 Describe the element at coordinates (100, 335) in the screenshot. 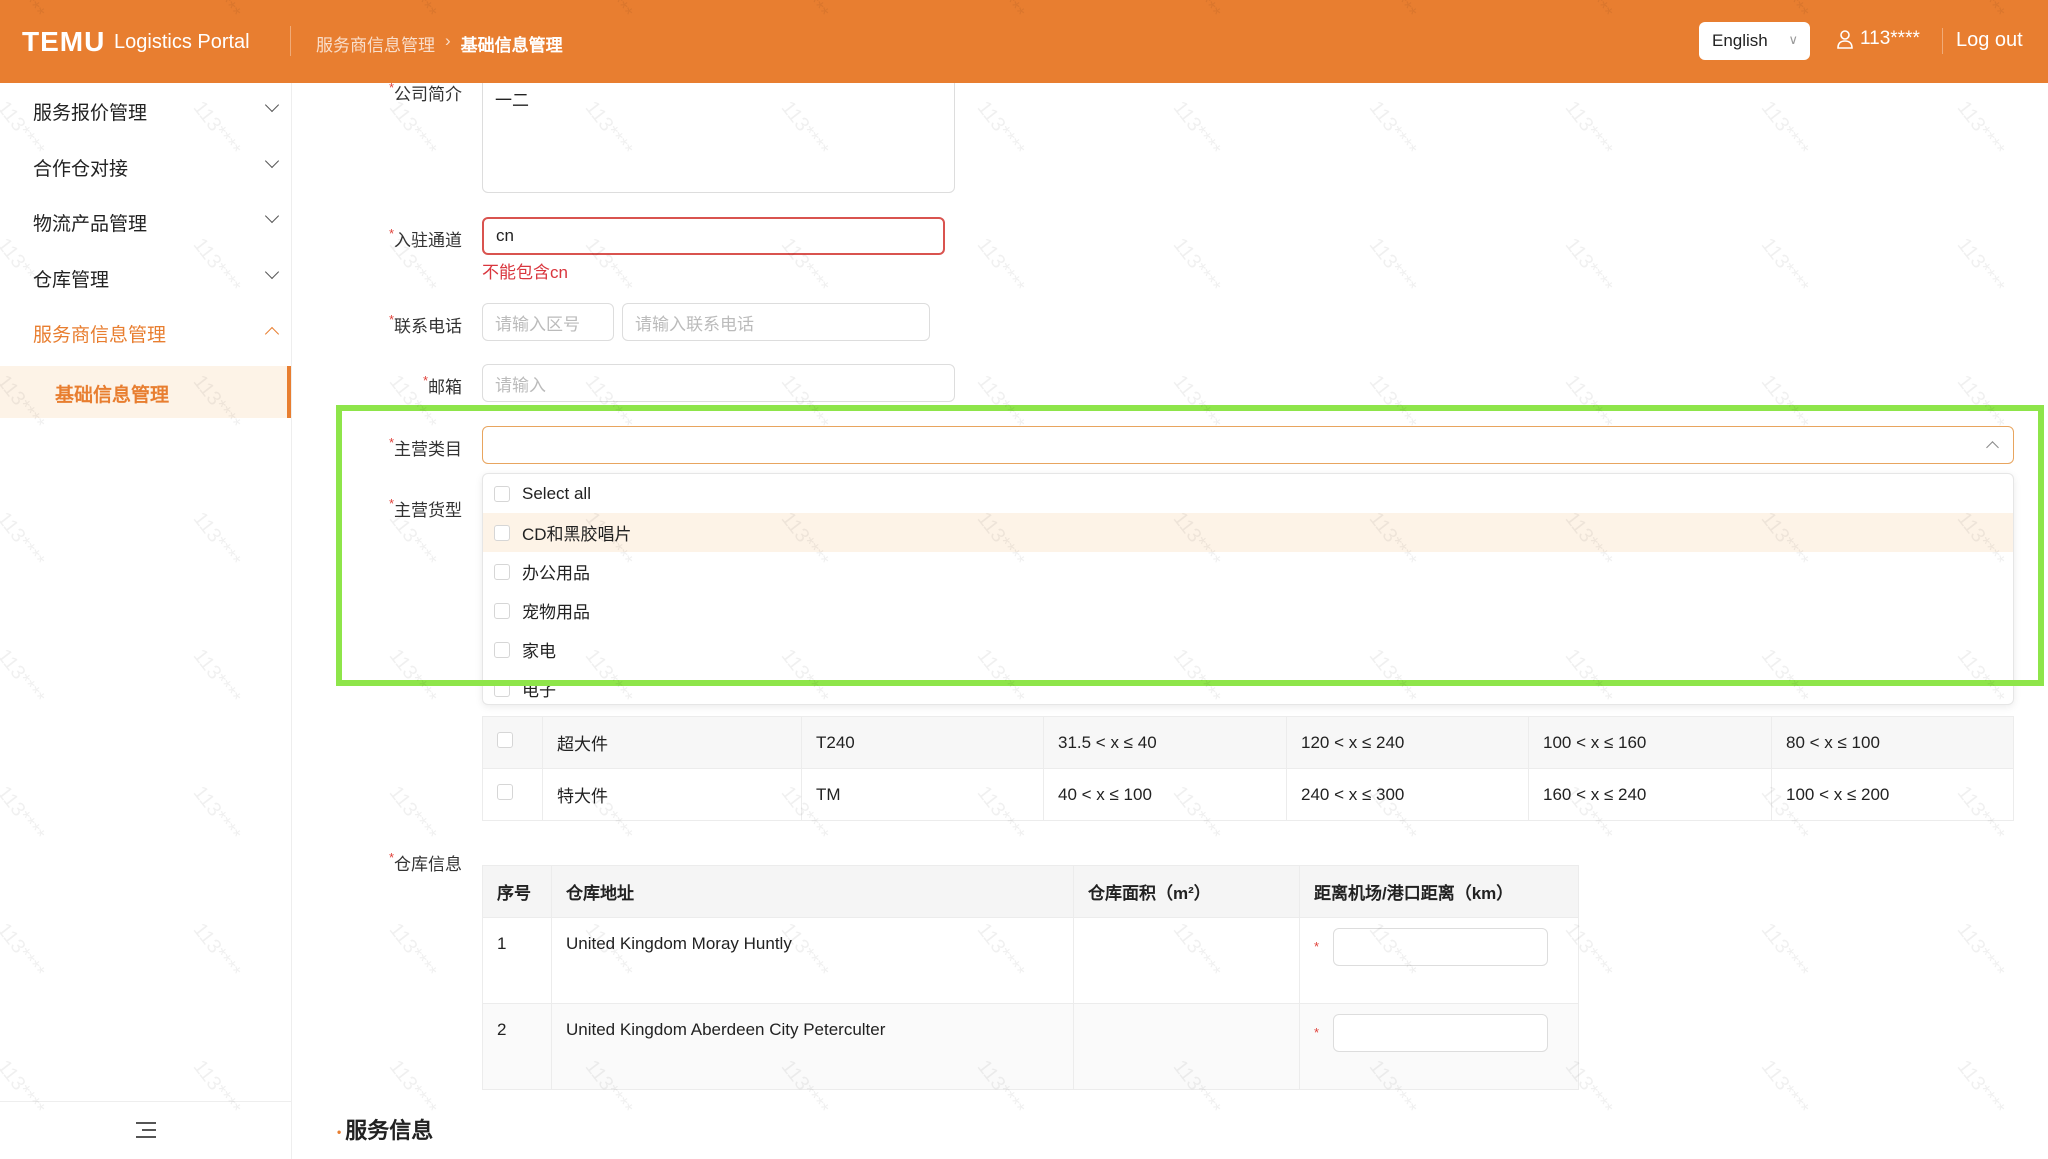

I see `sidebar-item-label: 服务商信息管理` at that location.